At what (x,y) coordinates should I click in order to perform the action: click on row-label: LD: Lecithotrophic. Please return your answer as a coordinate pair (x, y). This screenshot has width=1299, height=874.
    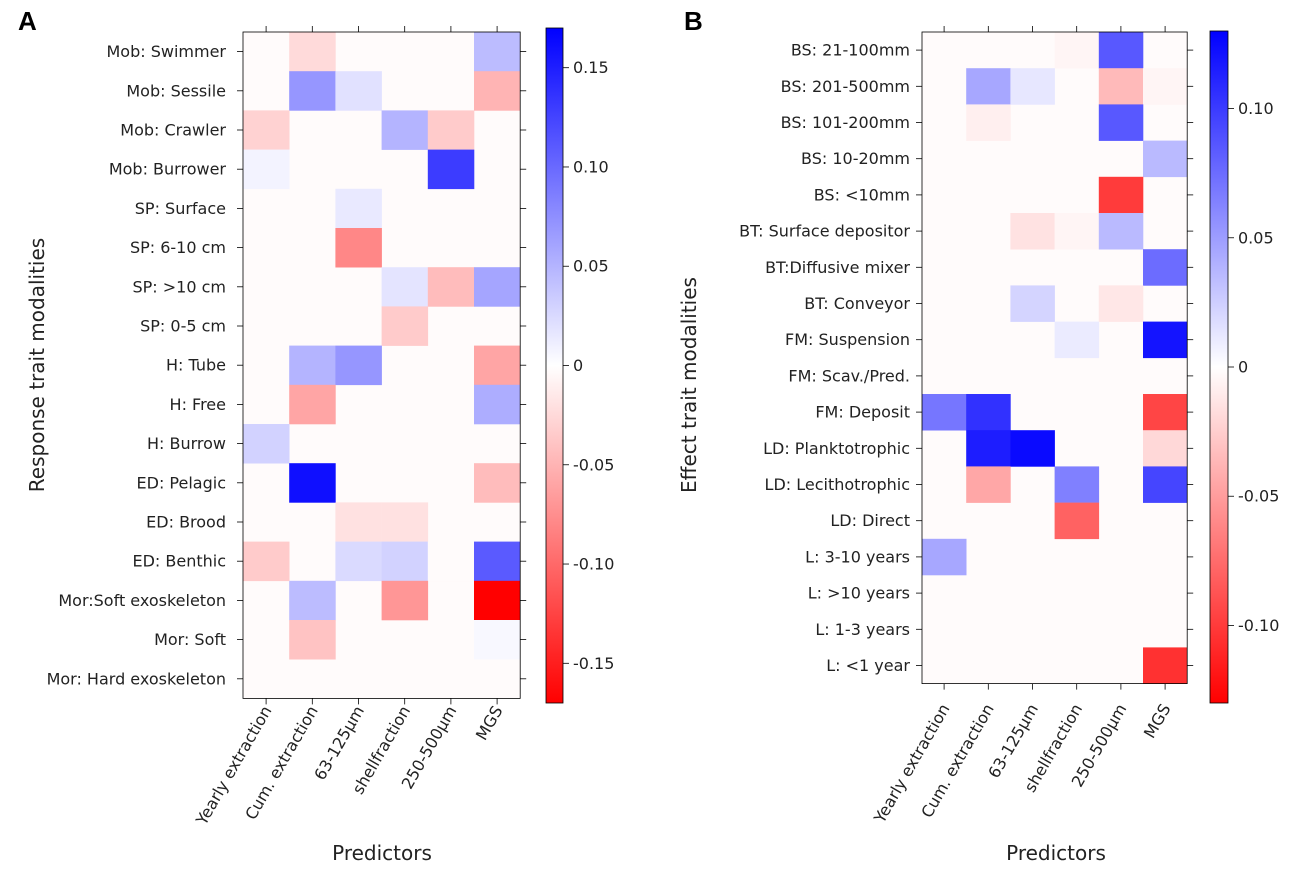
    Looking at the image, I should click on (837, 484).